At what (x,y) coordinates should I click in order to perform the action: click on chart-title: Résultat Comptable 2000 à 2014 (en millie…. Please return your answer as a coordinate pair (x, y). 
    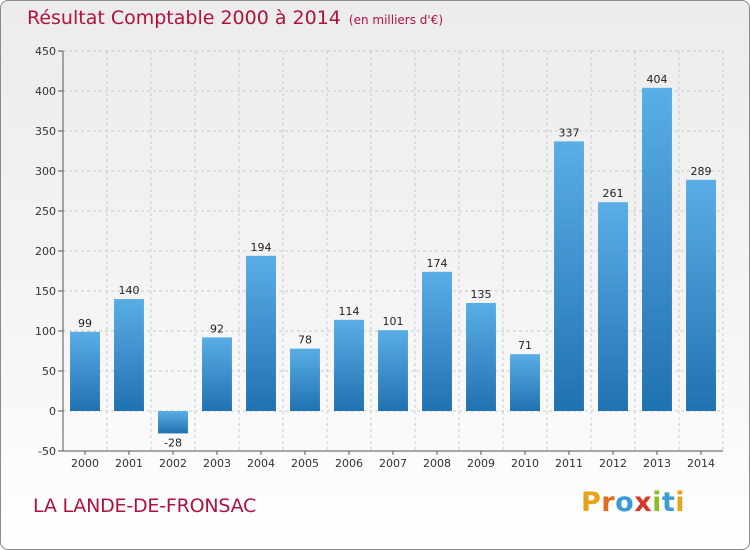
    Looking at the image, I should click on (235, 18).